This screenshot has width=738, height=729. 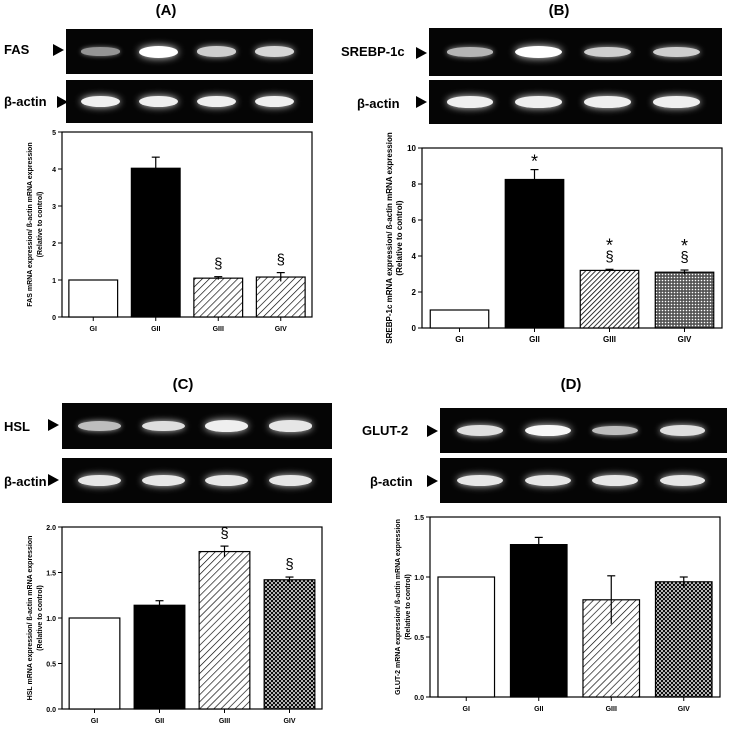 What do you see at coordinates (571, 384) in the screenshot?
I see `panel-label-d: (D)` at bounding box center [571, 384].